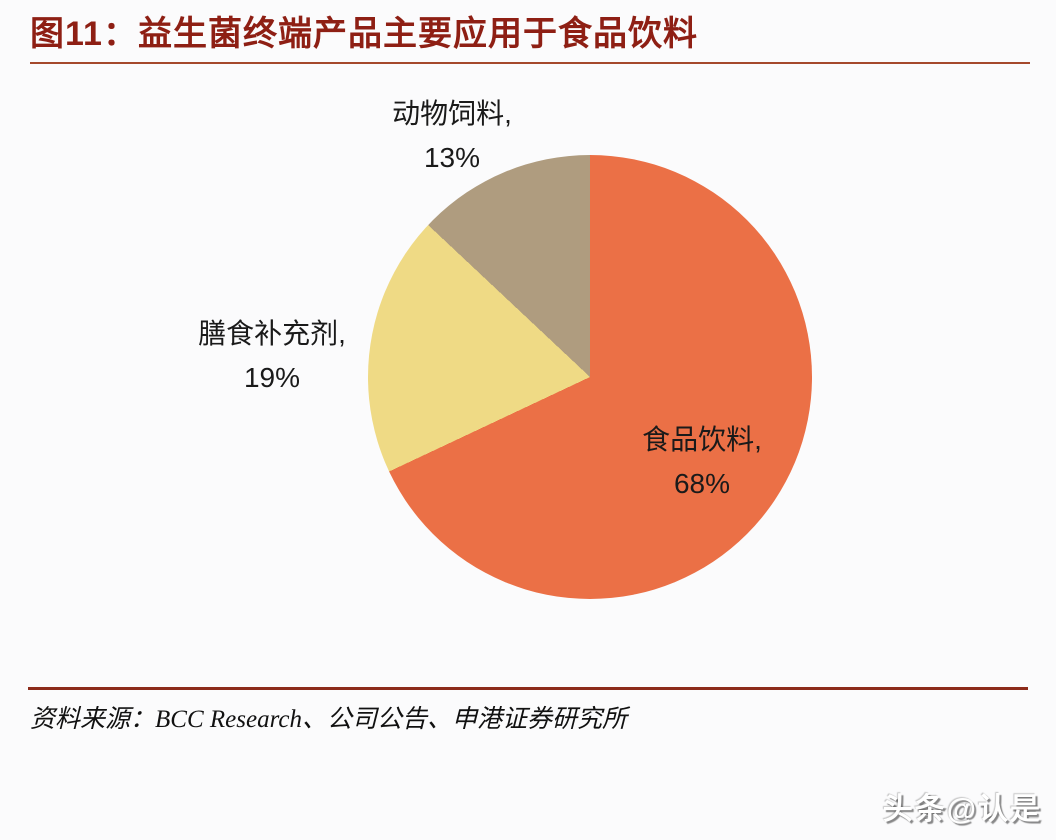 The height and width of the screenshot is (840, 1056). What do you see at coordinates (528, 688) in the screenshot?
I see `footer-divider` at bounding box center [528, 688].